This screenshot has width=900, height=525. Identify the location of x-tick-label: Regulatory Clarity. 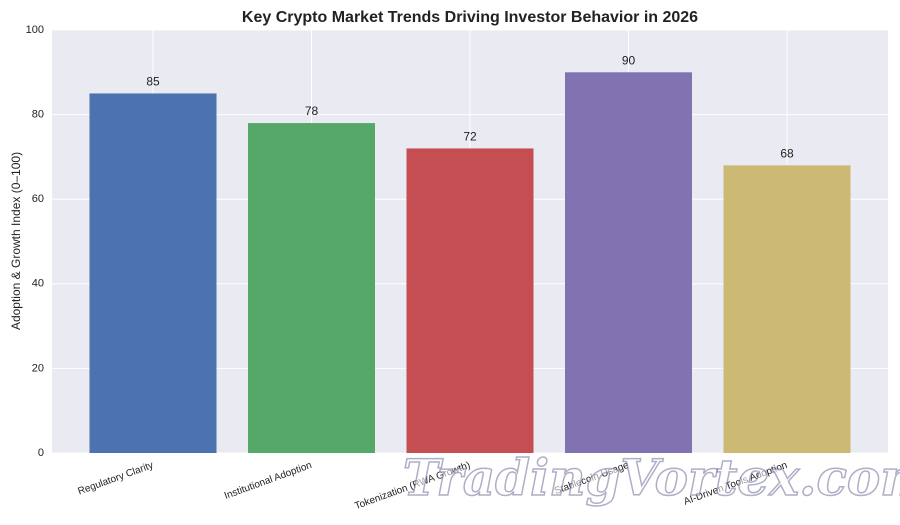
(115, 479).